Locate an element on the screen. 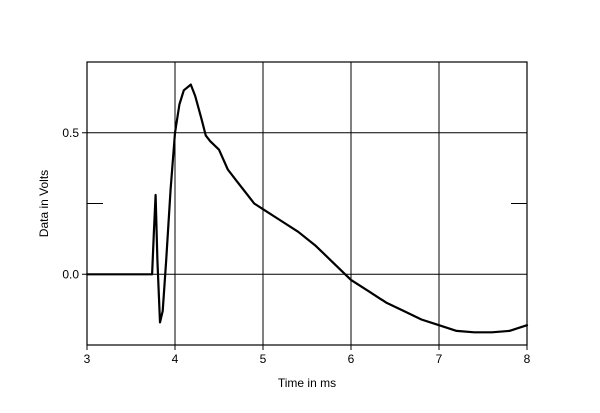 Image resolution: width=600 pixels, height=413 pixels. x-tick-label: 4 is located at coordinates (175, 359).